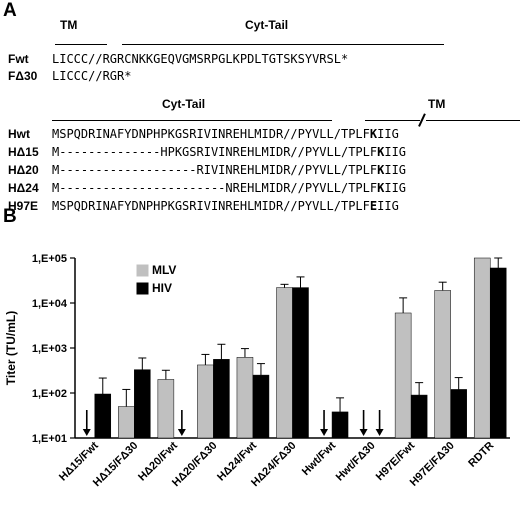 This screenshot has width=520, height=505. Describe the element at coordinates (49, 394) in the screenshot. I see `y-tick-label: 1,E+02` at that location.